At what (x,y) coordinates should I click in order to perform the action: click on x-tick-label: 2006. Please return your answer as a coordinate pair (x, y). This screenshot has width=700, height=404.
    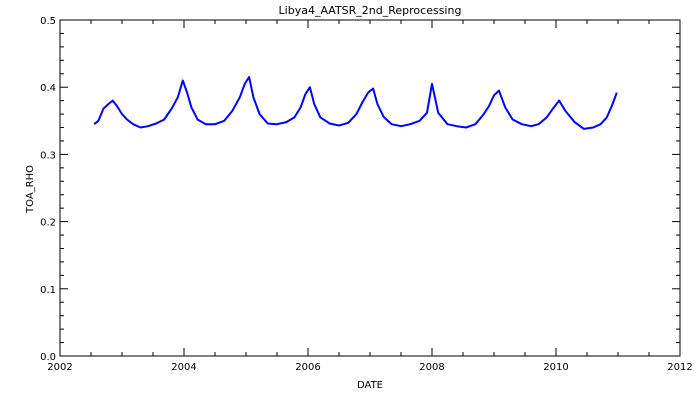
    Looking at the image, I should click on (307, 367).